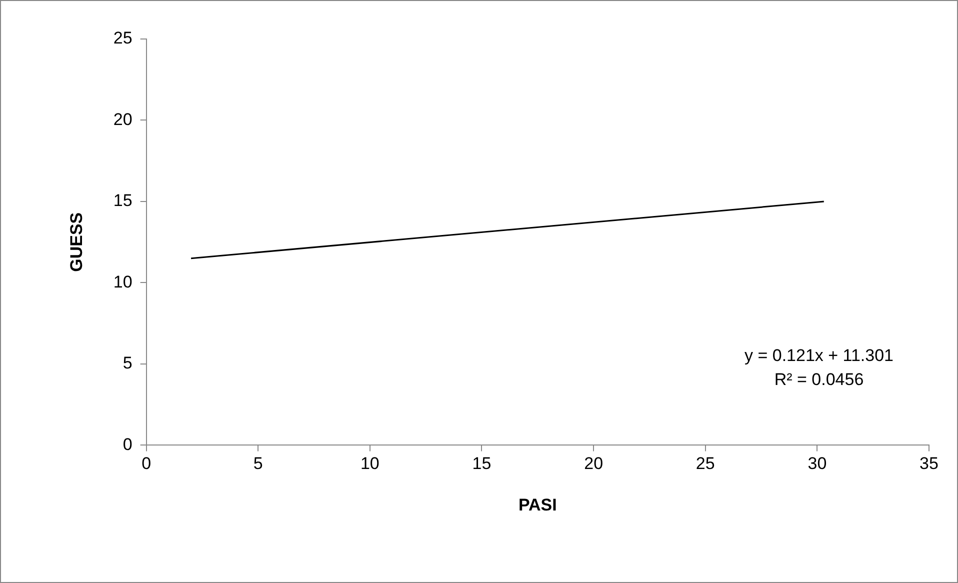 The image size is (958, 583). Describe the element at coordinates (537, 504) in the screenshot. I see `x-axis-title: PASI` at that location.